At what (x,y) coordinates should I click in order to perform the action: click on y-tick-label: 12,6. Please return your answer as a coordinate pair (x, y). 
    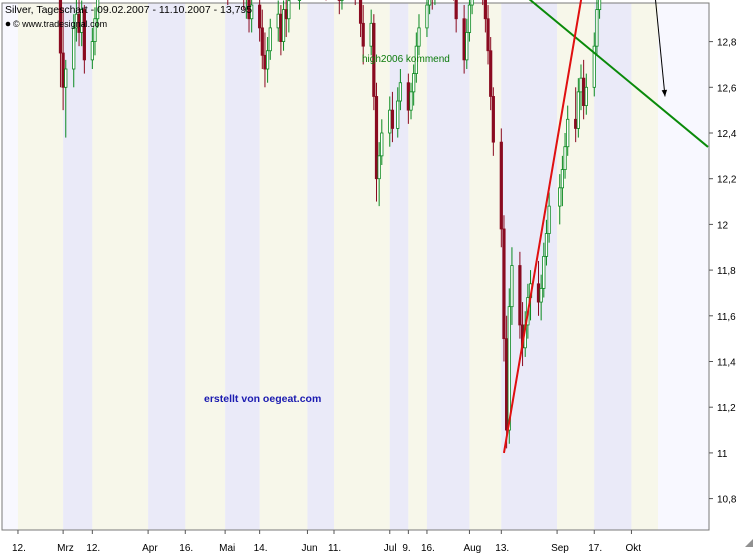
    Looking at the image, I should click on (727, 88).